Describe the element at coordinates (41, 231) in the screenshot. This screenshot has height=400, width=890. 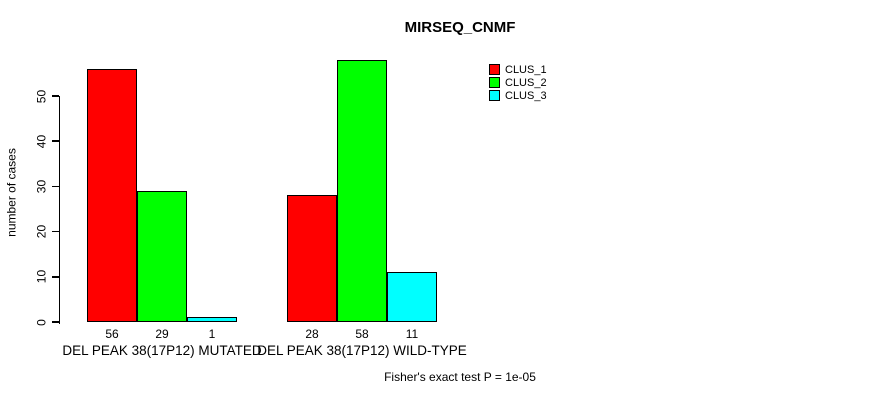
I see `y-tick-label: 20` at that location.